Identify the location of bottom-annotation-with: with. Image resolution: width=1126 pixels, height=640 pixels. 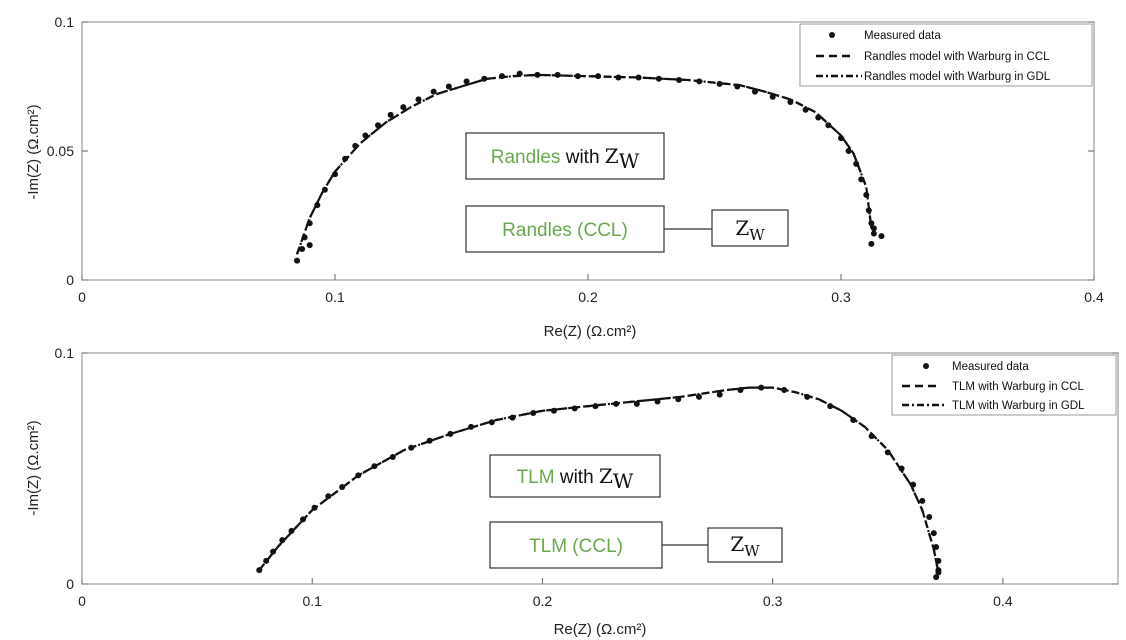
(577, 477).